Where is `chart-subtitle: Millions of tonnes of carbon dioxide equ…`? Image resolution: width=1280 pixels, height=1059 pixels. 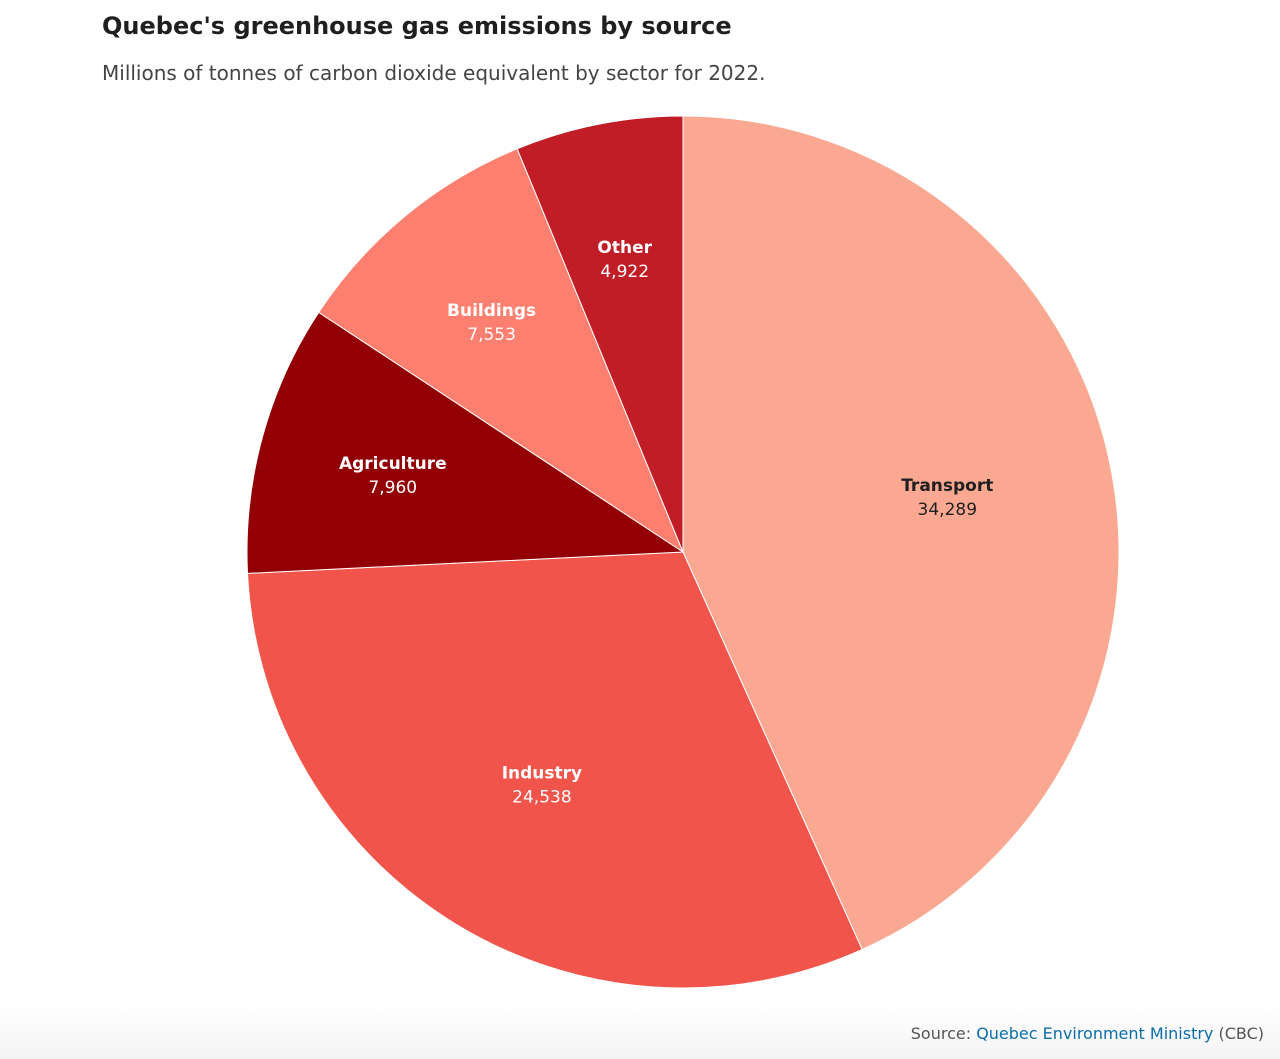 chart-subtitle: Millions of tonnes of carbon dioxide equ… is located at coordinates (434, 73).